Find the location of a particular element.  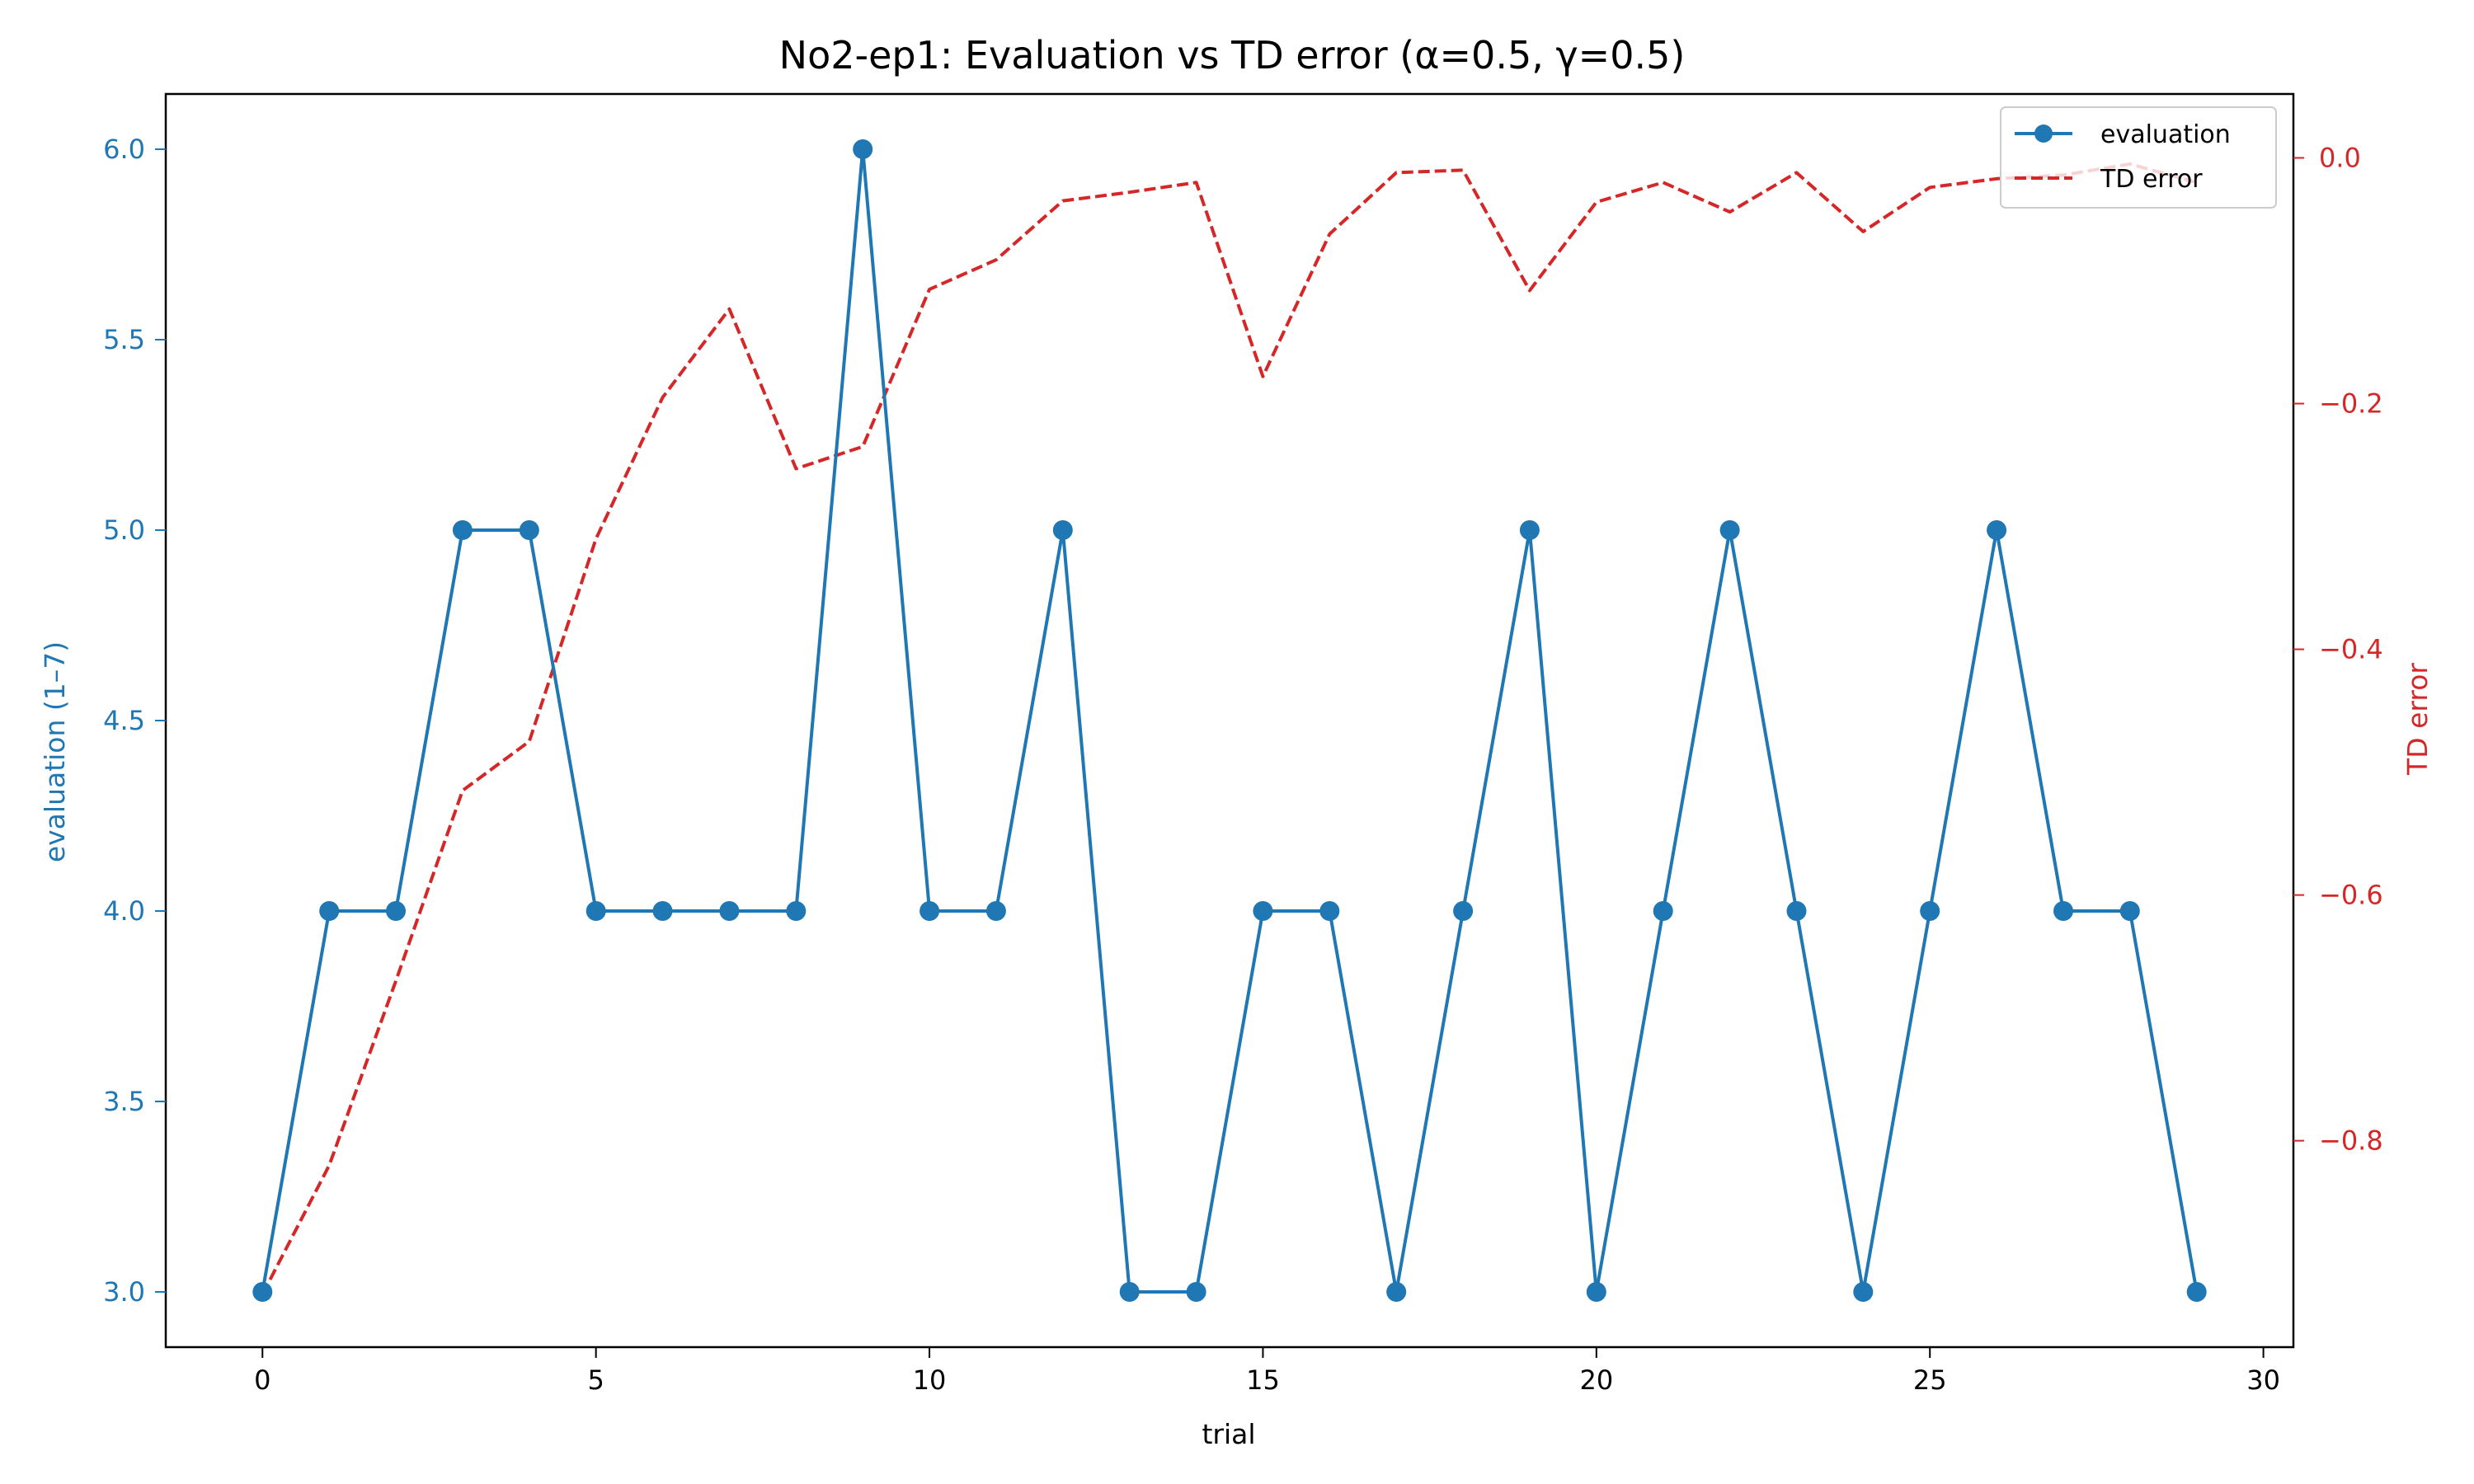

right-y-tick-label: −0.6 is located at coordinates (2351, 896).